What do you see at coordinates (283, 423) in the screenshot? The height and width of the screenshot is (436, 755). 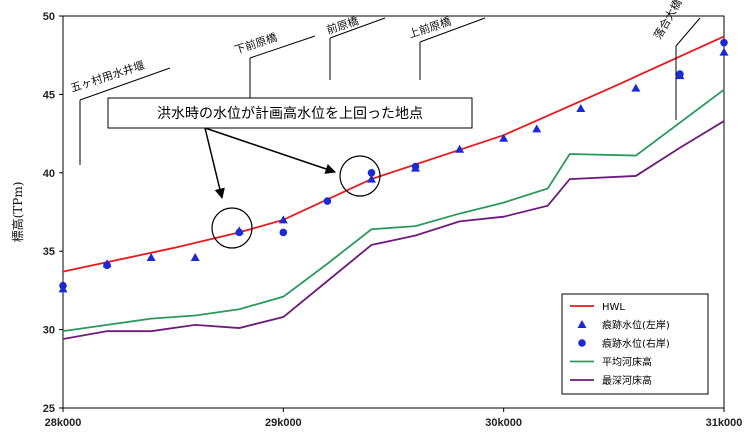 I see `x-tick-label: 29k000` at bounding box center [283, 423].